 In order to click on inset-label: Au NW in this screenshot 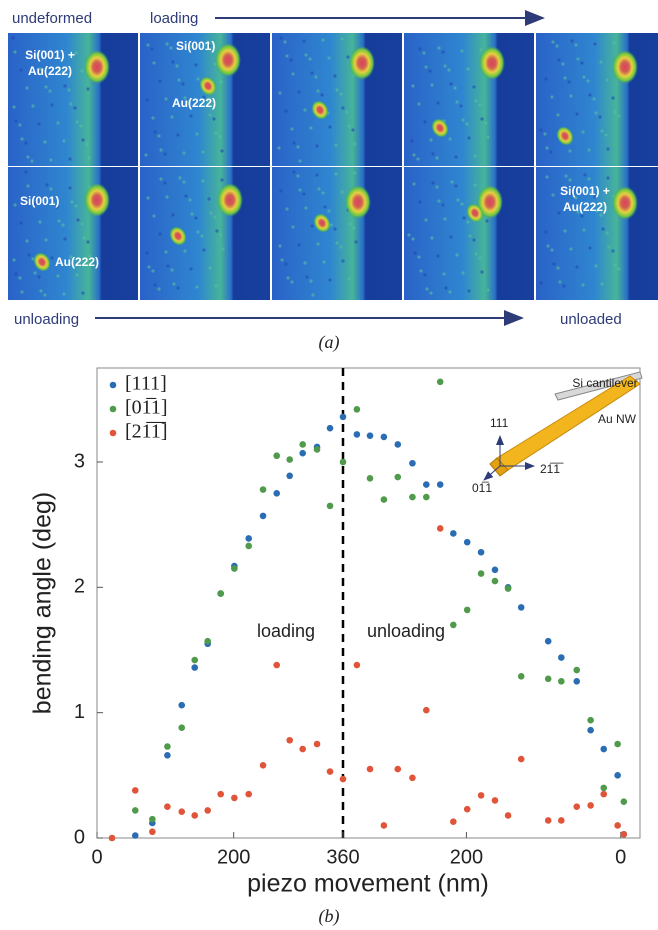, I will do `click(617, 419)`.